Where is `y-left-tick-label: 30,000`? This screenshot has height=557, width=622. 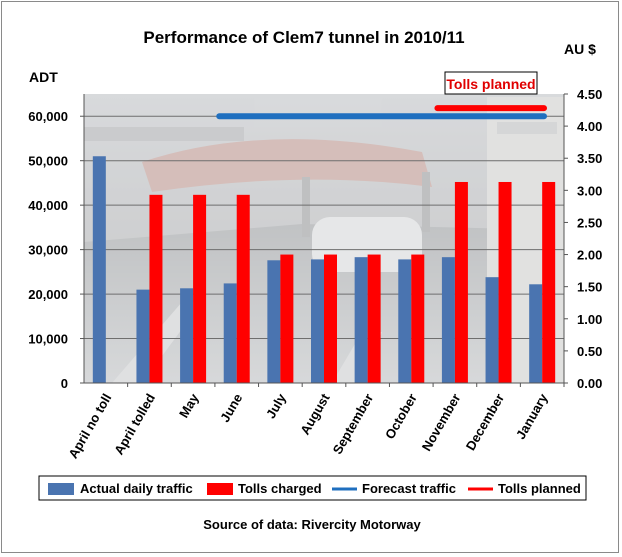
y-left-tick-label: 30,000 is located at coordinates (48, 250).